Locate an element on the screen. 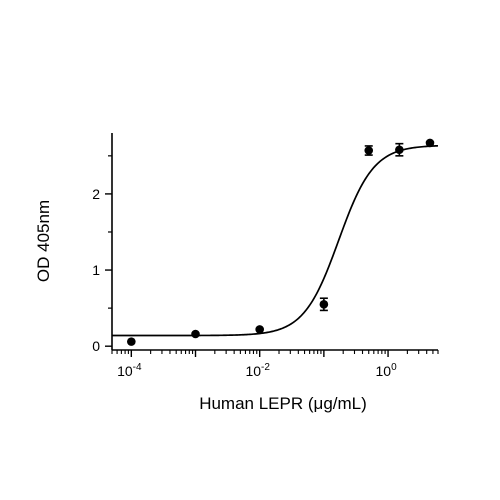  x-axis-title: Human LEPR (μg/mL) is located at coordinates (283, 403).